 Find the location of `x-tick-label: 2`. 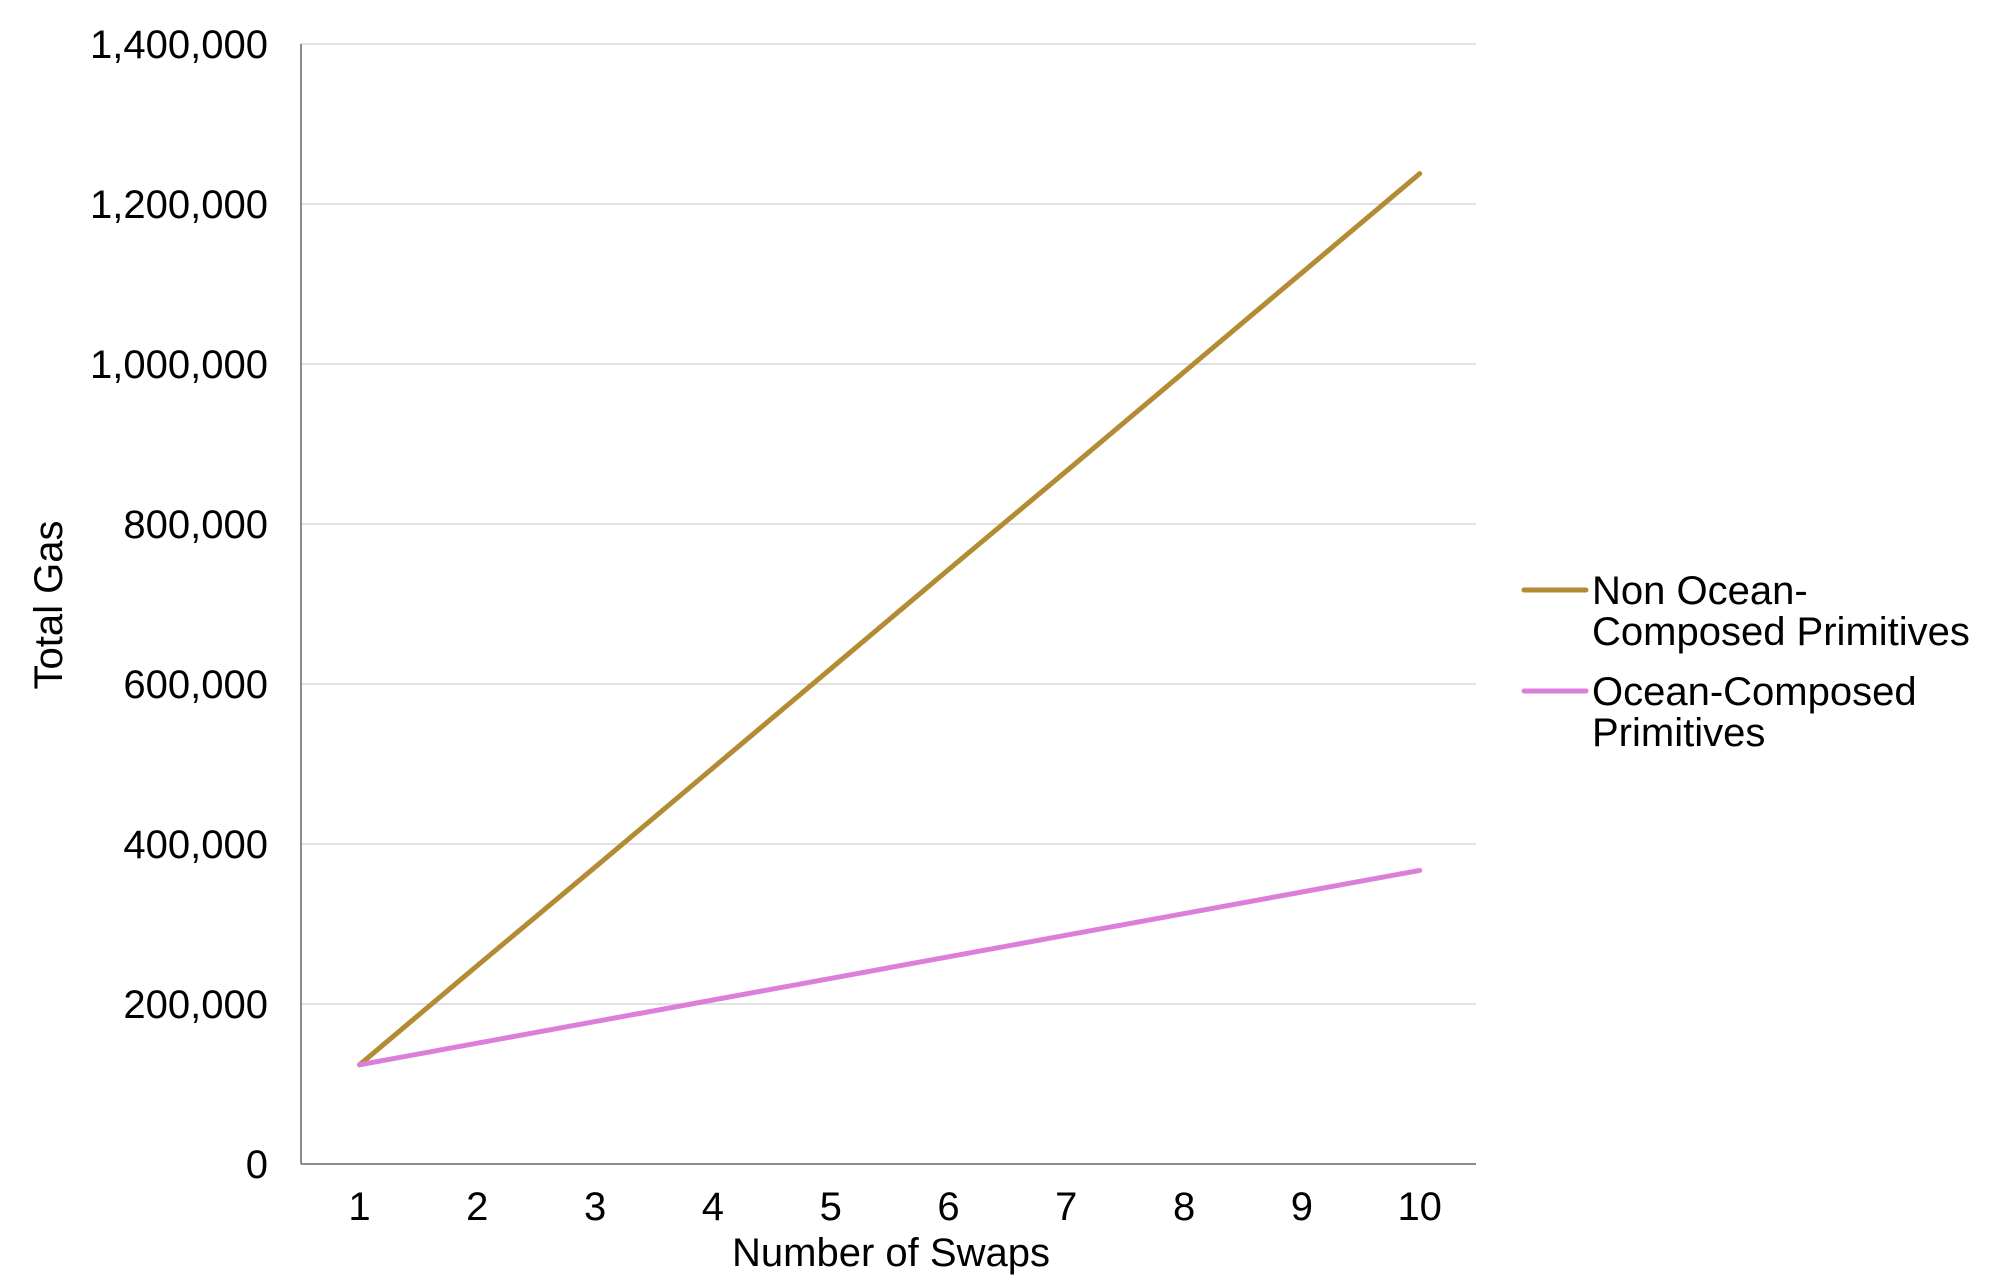

x-tick-label: 2 is located at coordinates (477, 1207).